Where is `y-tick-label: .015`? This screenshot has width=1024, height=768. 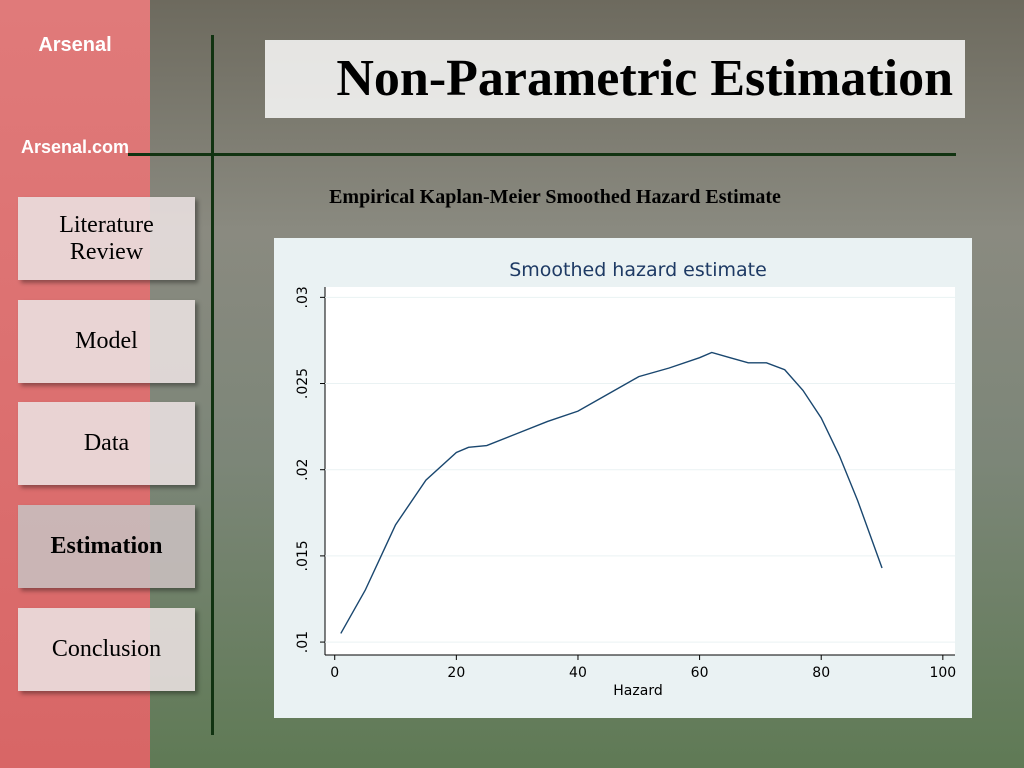 y-tick-label: .015 is located at coordinates (303, 555).